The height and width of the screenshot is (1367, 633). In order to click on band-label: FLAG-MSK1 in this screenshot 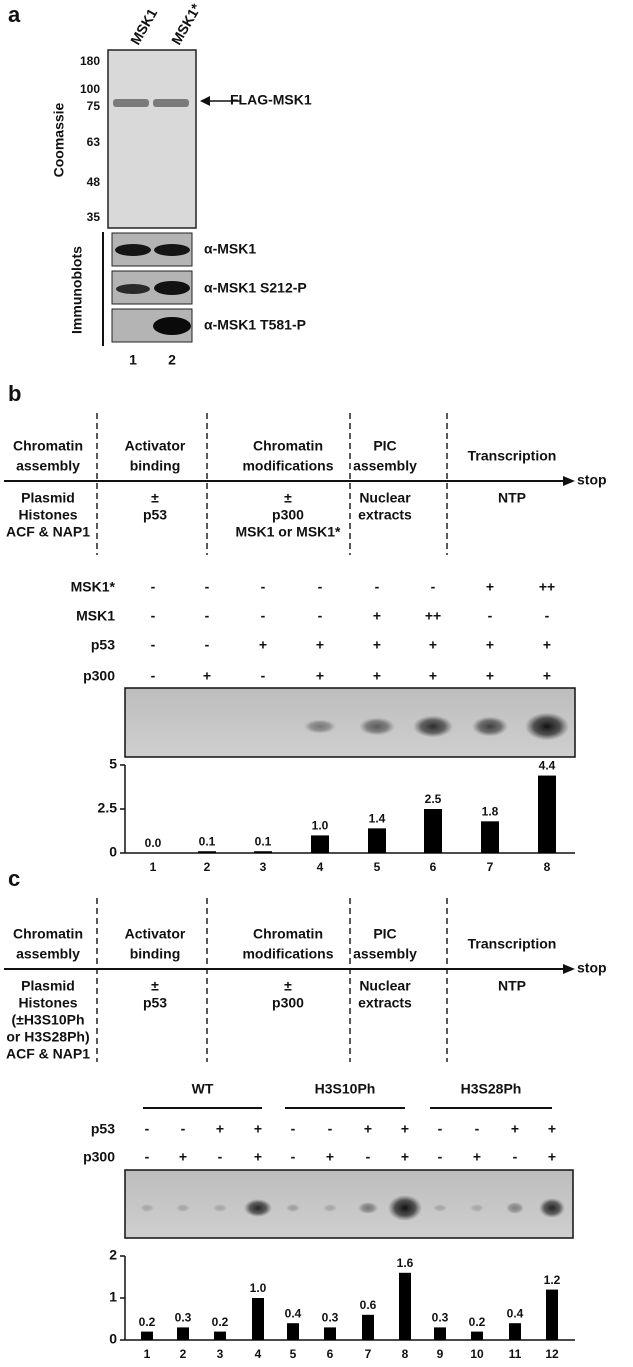, I will do `click(271, 100)`.